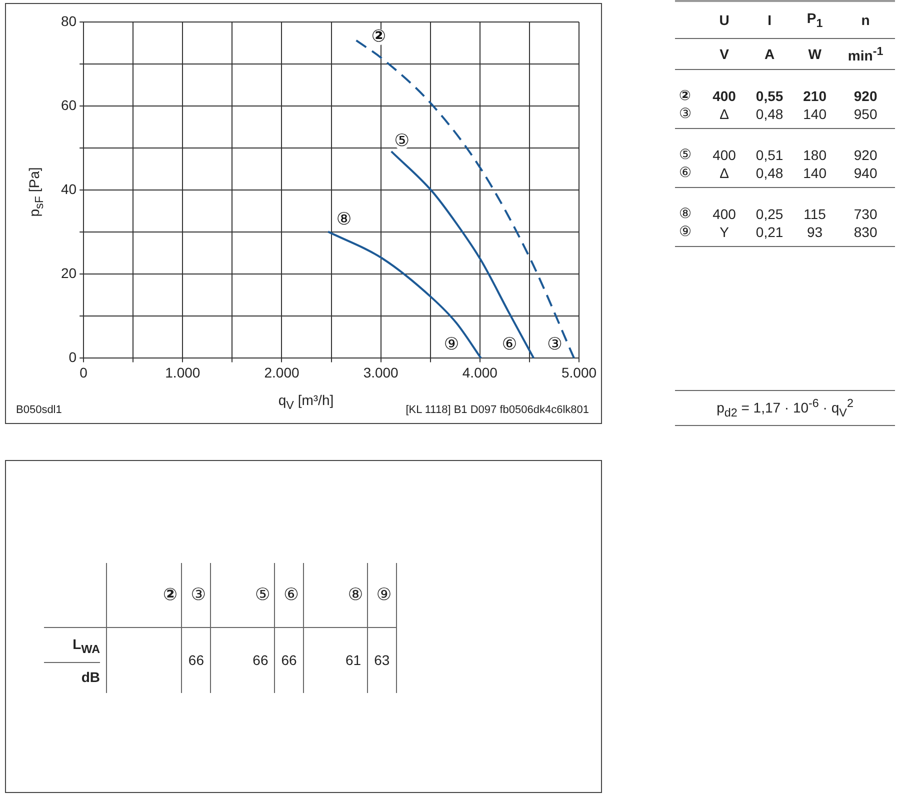 This screenshot has height=797, width=900. Describe the element at coordinates (815, 232) in the screenshot. I see `text: 93` at that location.